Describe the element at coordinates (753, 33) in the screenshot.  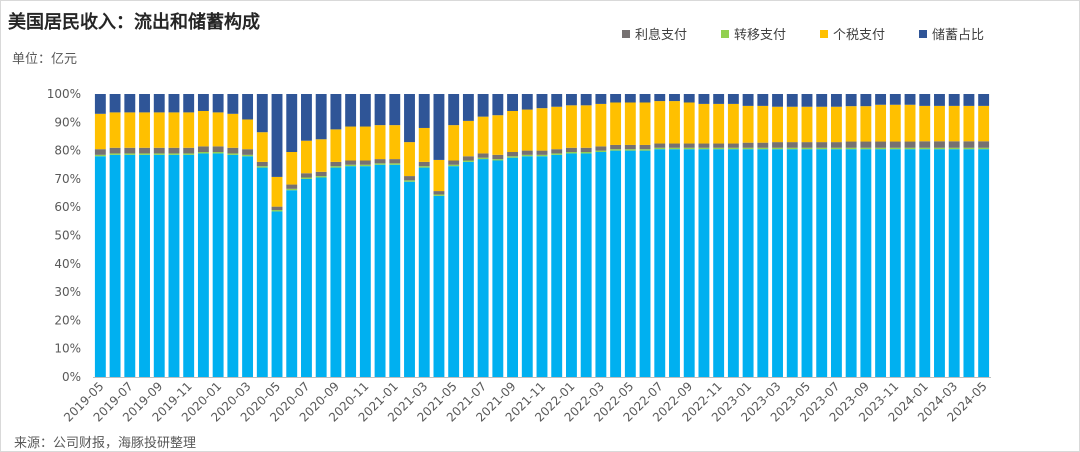
I see `legend-item-transfer: 转移支付` at that location.